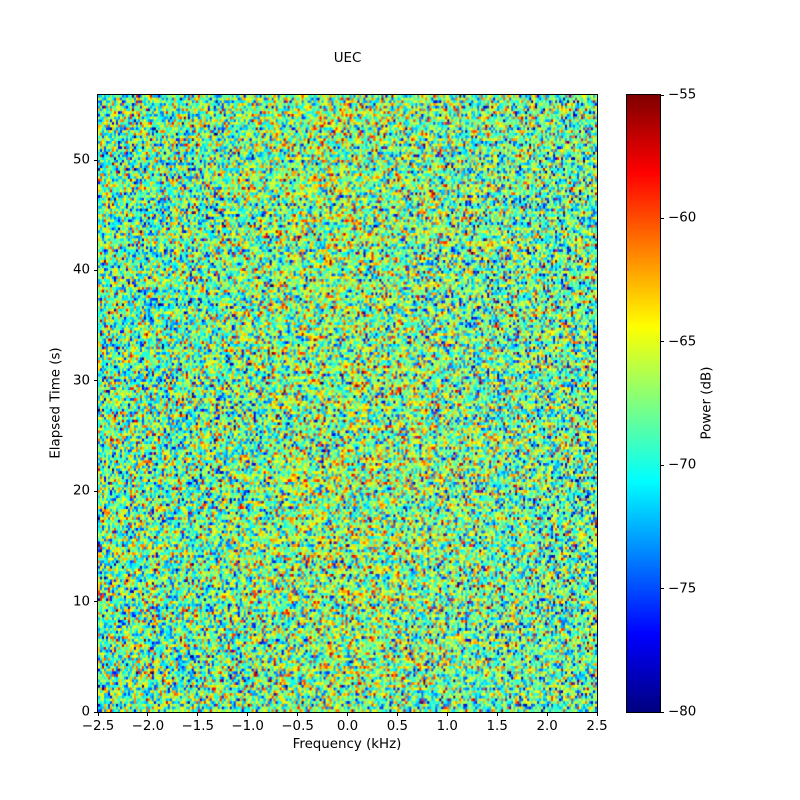 The image size is (800, 800). Describe the element at coordinates (347, 726) in the screenshot. I see `x-tick-label: 0.0` at that location.